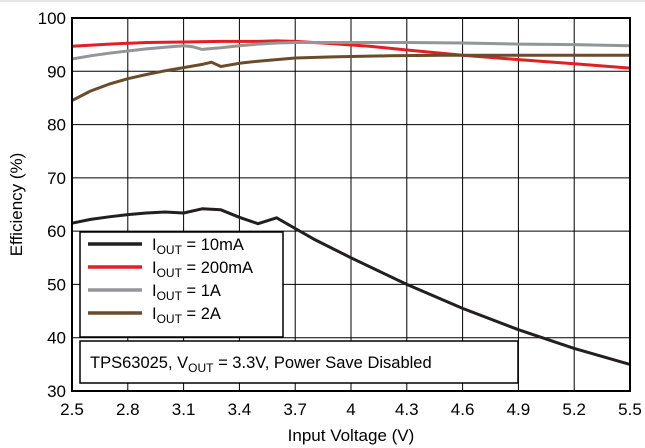 This screenshot has width=645, height=448. What do you see at coordinates (295, 409) in the screenshot?
I see `x-tick-label: 3.7` at bounding box center [295, 409].